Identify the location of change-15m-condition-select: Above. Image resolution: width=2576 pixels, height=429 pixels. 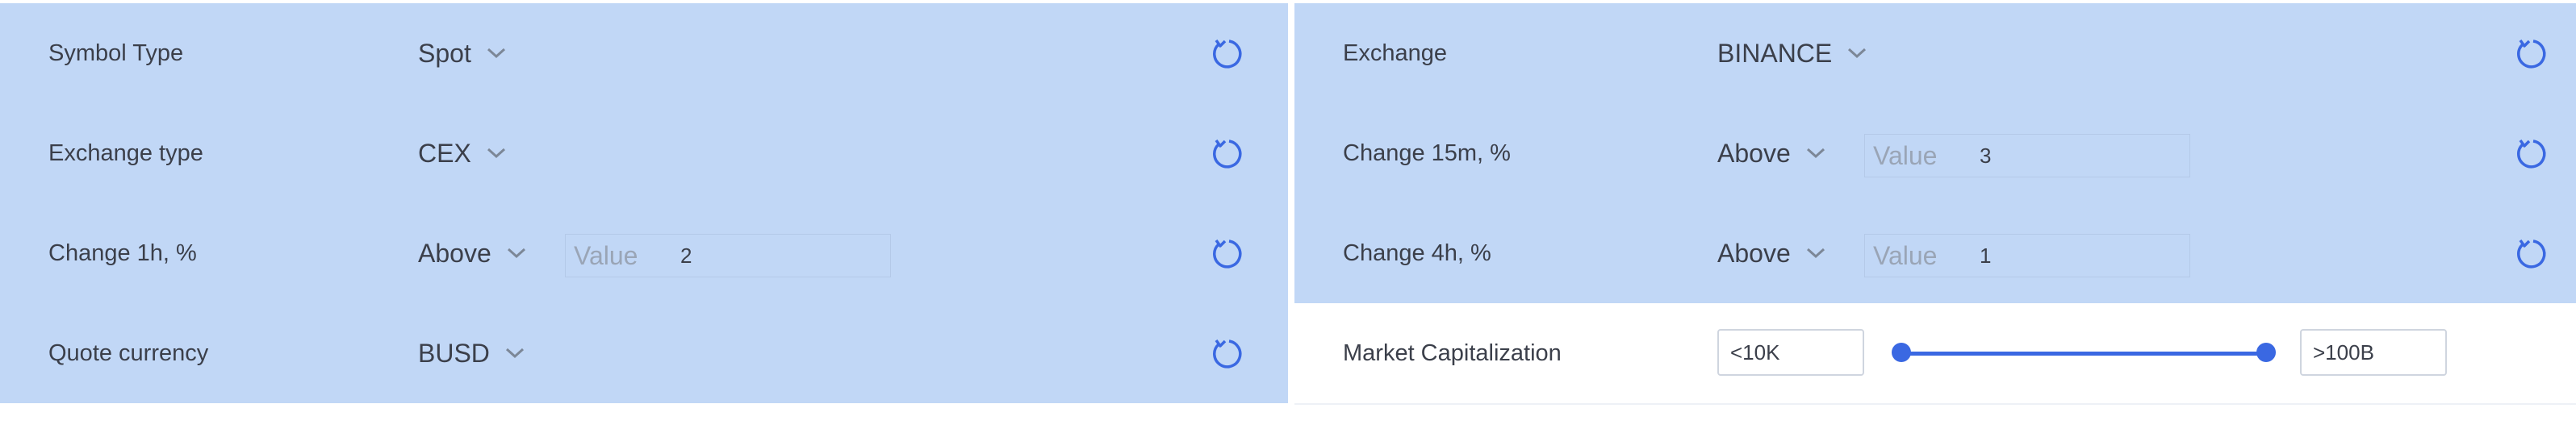
(1772, 153).